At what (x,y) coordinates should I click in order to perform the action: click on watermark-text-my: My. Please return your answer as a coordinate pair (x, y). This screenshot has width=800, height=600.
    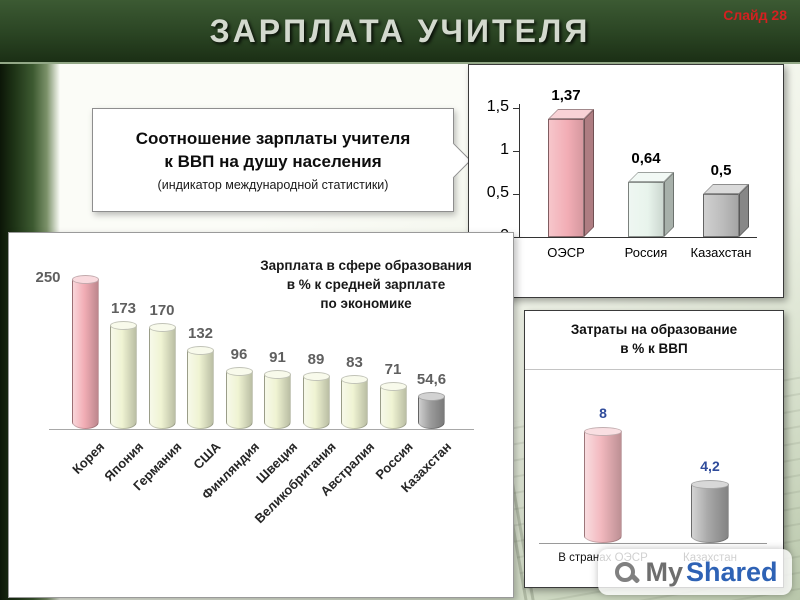
    Looking at the image, I should click on (664, 571).